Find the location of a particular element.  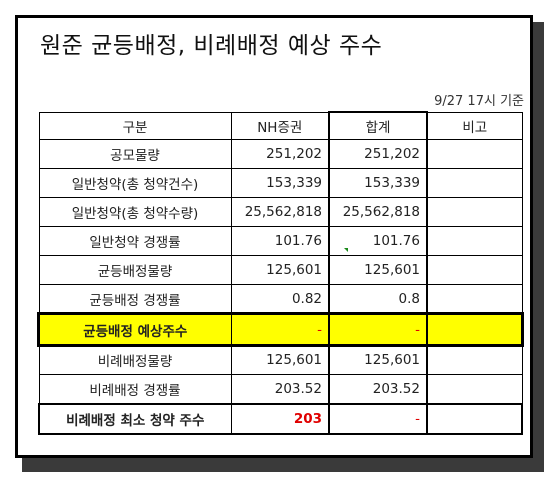

row-label: 일반청약(총 청약건수) is located at coordinates (135, 183).